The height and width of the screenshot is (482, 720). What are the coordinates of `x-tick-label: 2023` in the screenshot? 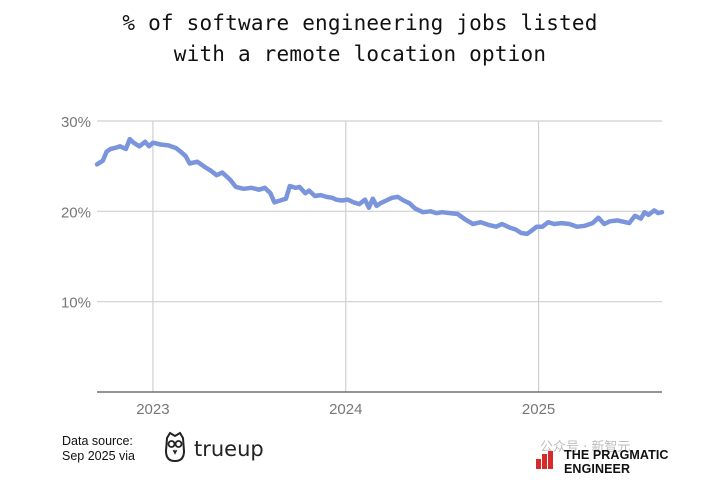 It's located at (152, 409).